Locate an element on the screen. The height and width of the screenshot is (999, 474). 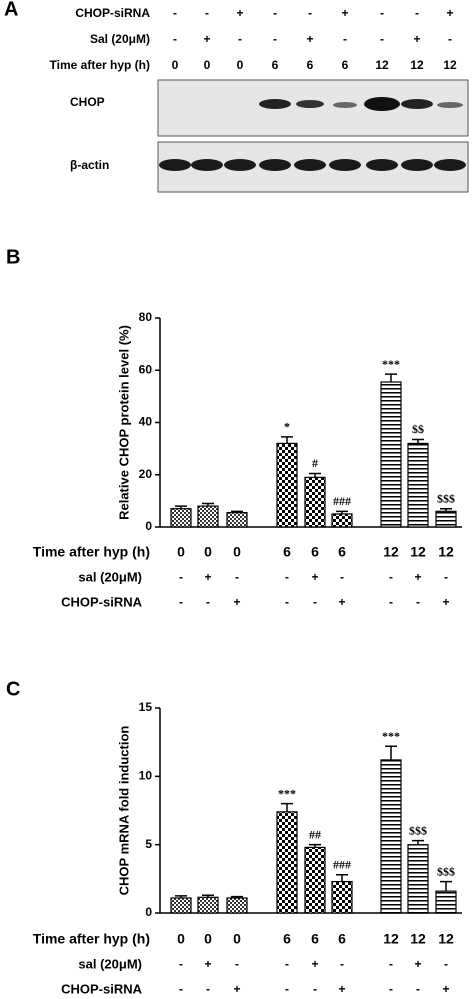
annotation: $$ is located at coordinates (418, 429).